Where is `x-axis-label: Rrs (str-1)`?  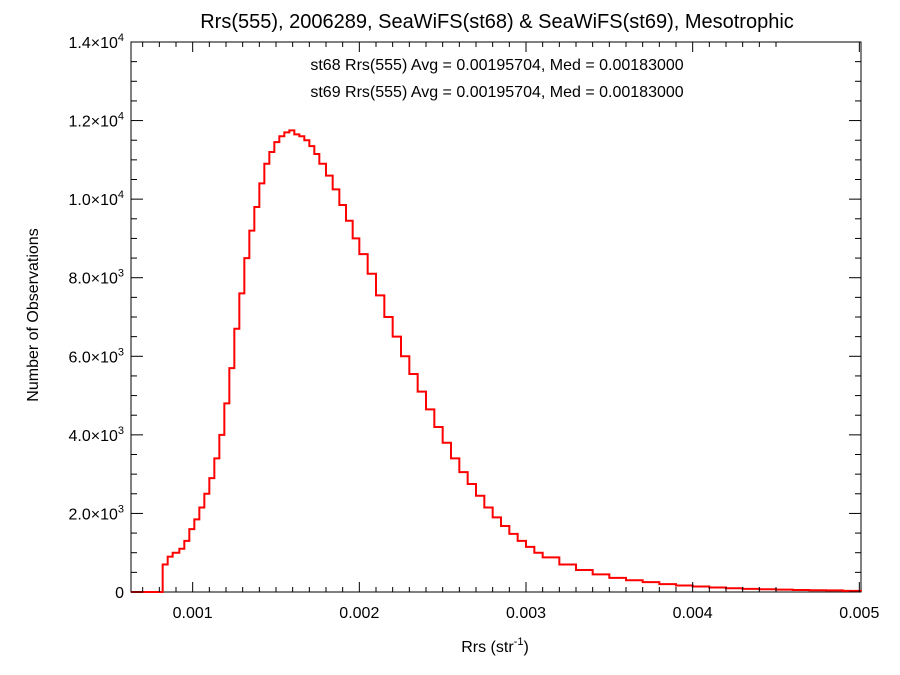 x-axis-label: Rrs (str-1) is located at coordinates (495, 646).